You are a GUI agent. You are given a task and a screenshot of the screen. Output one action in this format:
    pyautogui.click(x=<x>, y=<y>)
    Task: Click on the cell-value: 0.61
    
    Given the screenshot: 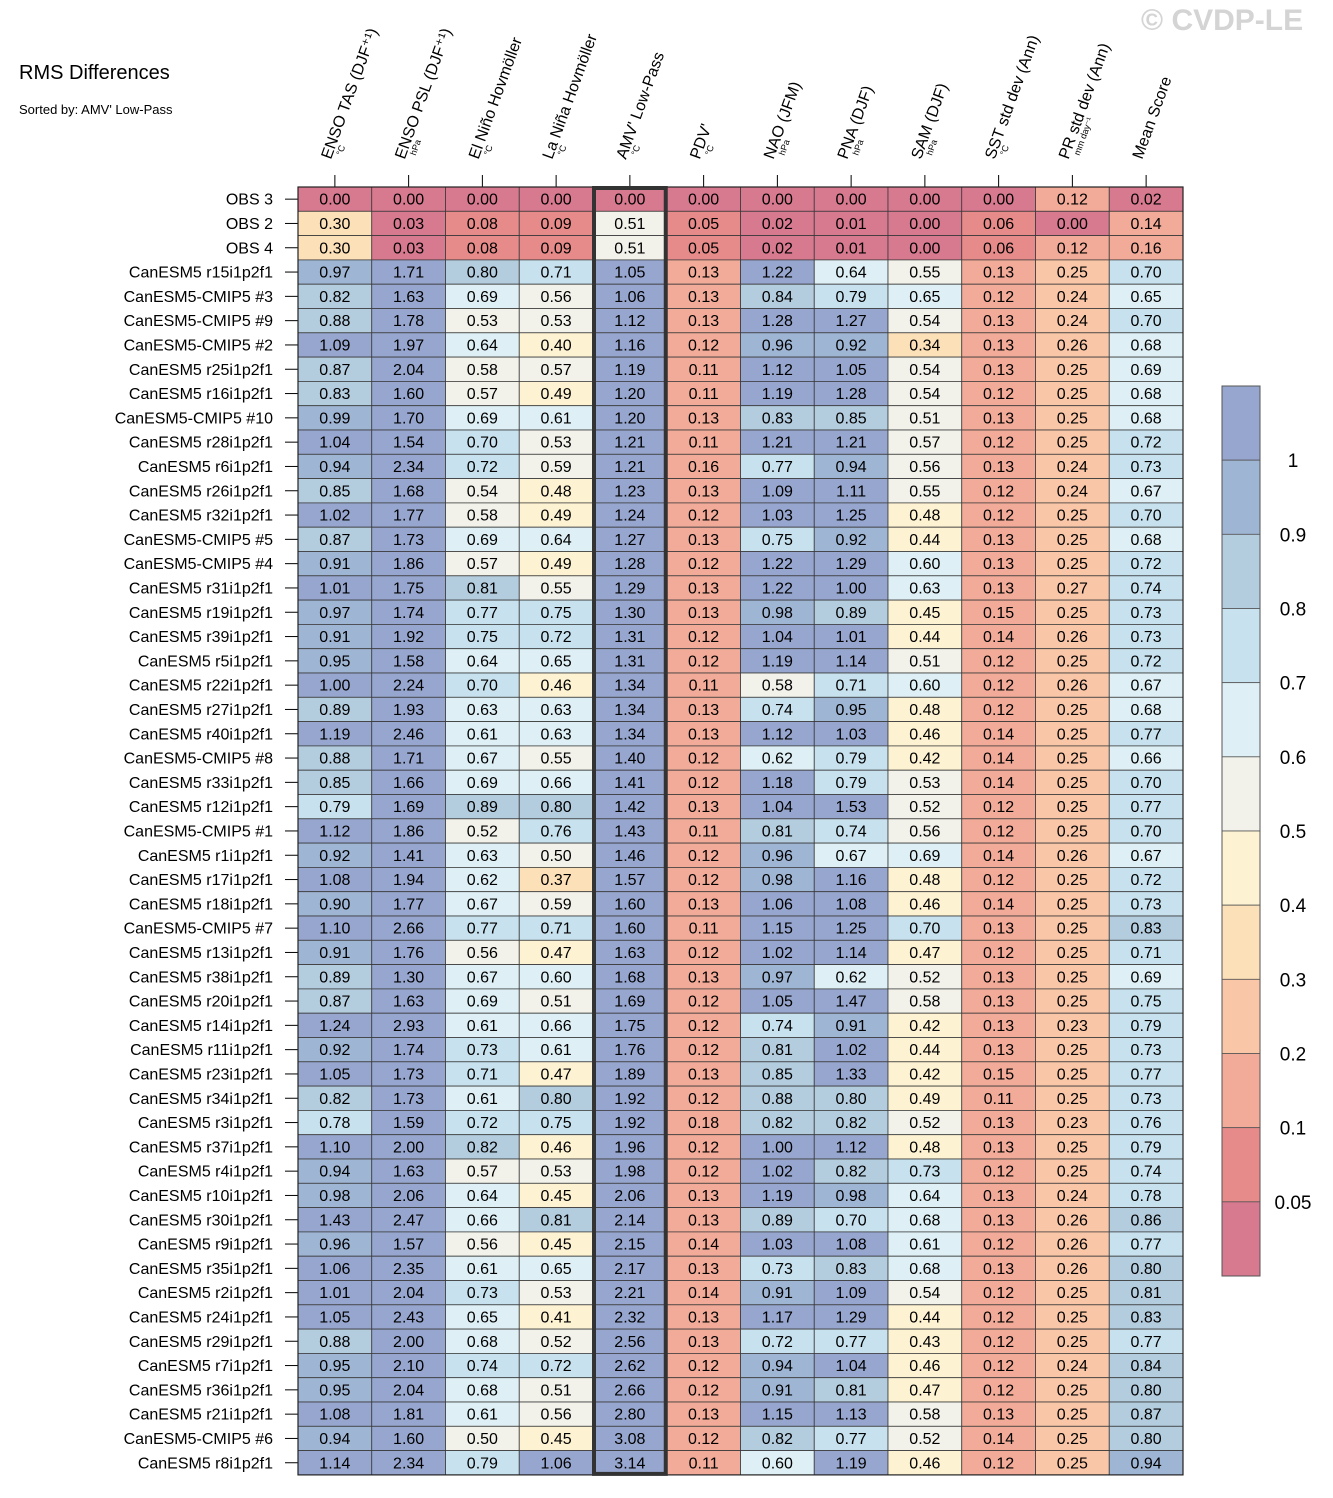 What is the action you would take?
    pyautogui.click(x=556, y=1050)
    